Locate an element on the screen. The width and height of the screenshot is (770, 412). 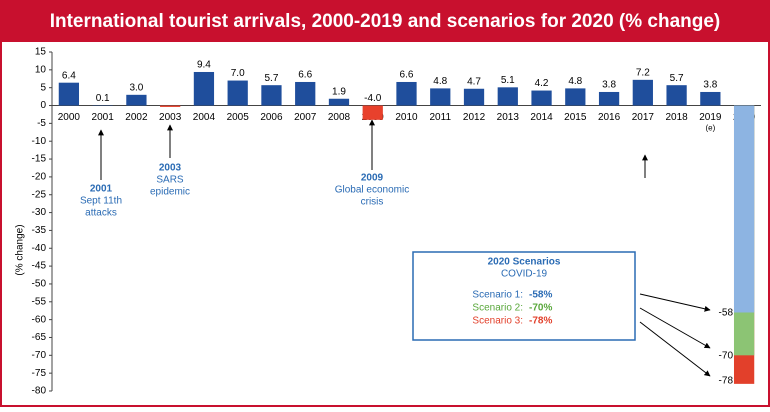
x-tick-label: 2007 is located at coordinates (305, 117).